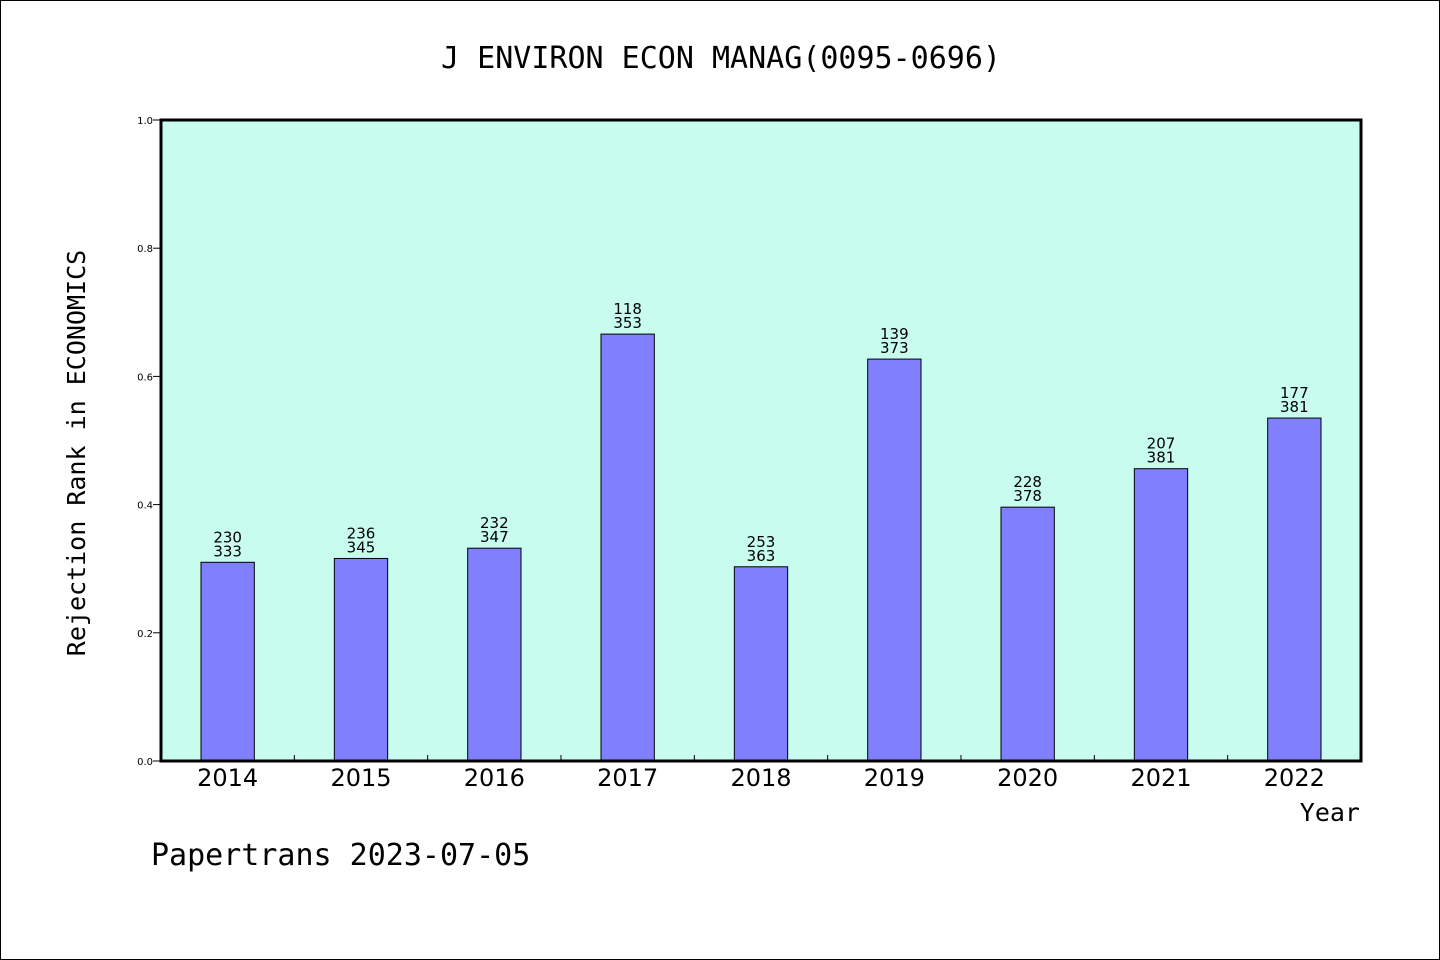  Describe the element at coordinates (145, 762) in the screenshot. I see `y-tick-label: 0.0` at that location.